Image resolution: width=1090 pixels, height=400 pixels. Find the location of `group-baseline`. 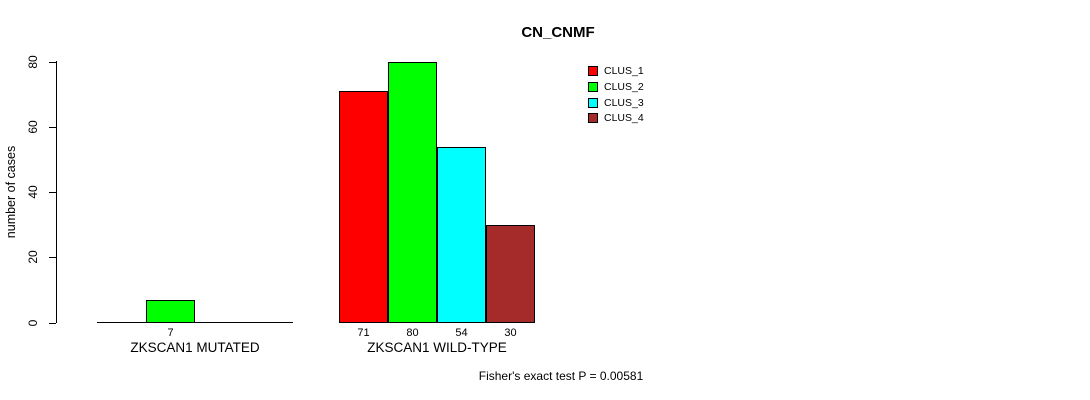

group-baseline is located at coordinates (195, 322).